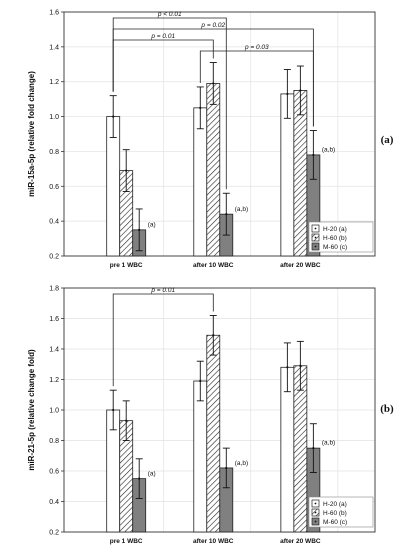  Describe the element at coordinates (169, 14) in the screenshot. I see `p-value-label: p < 0.01` at that location.